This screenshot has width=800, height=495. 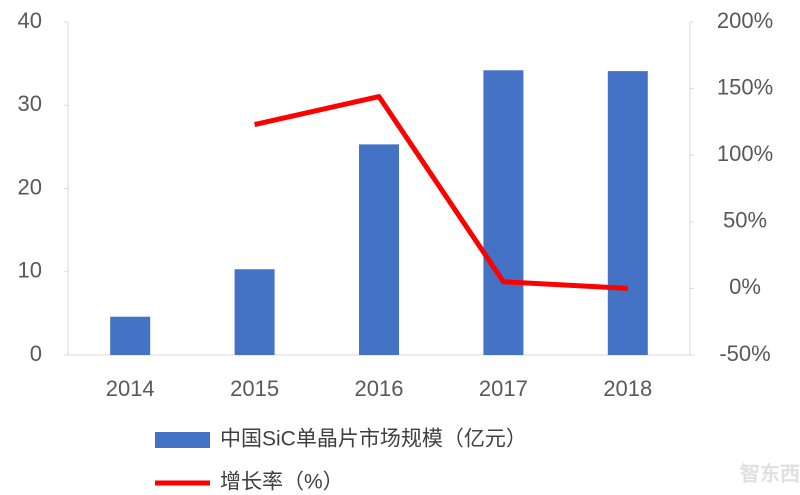 I want to click on y2-tick-label: 150%, so click(x=745, y=86).